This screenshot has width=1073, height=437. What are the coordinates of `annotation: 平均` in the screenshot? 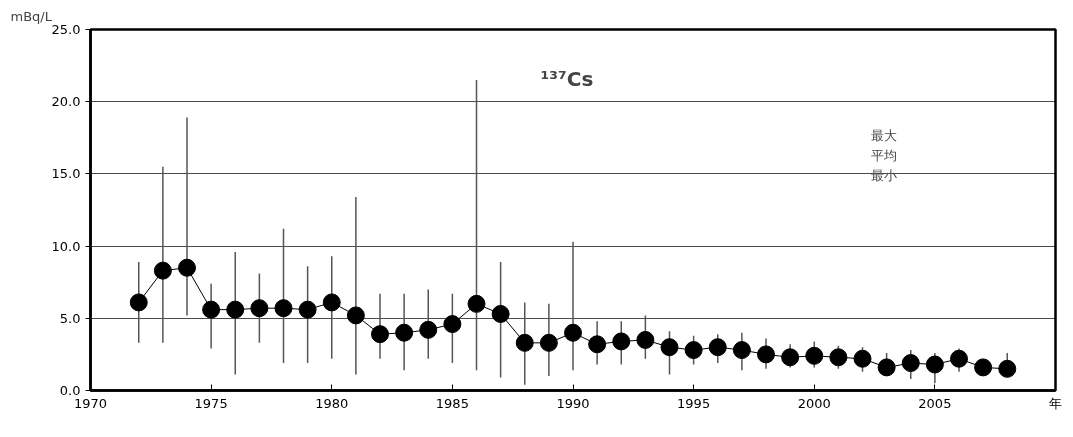 It's located at (883, 155).